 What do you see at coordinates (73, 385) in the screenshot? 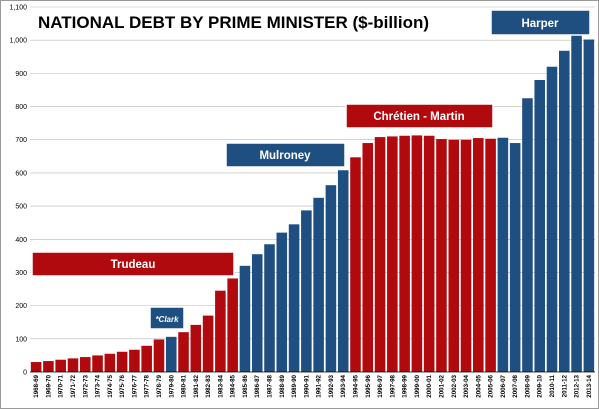
I see `x-tick-label: 1971-72` at bounding box center [73, 385].